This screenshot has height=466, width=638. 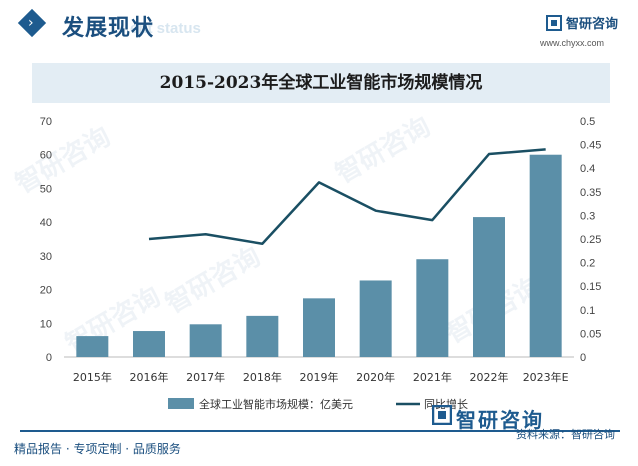 I want to click on chart-title: 2015-2023年全球工业智能市场规模情况, so click(x=321, y=83).